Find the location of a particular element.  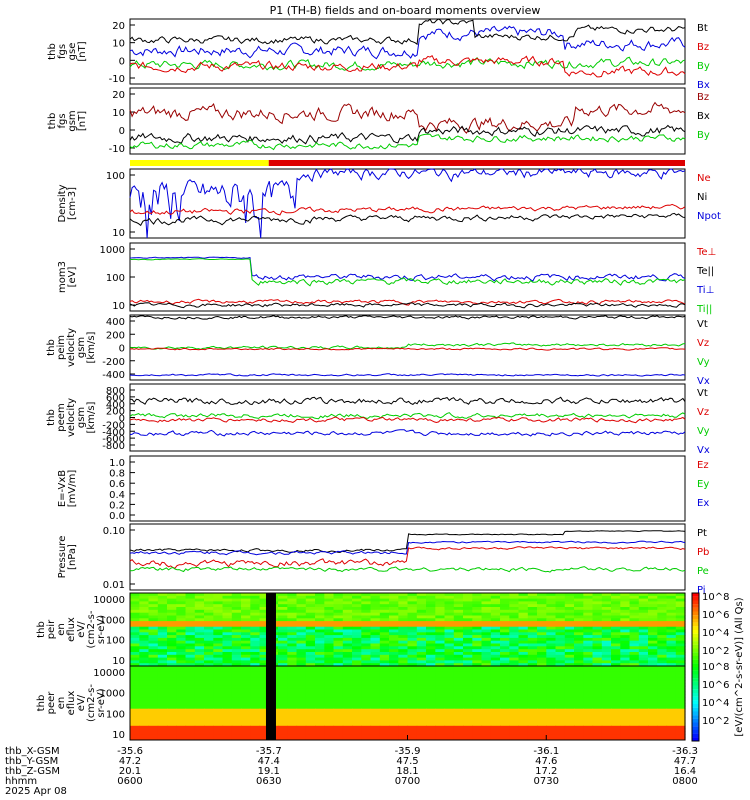

legend-pt: Pt is located at coordinates (702, 533).